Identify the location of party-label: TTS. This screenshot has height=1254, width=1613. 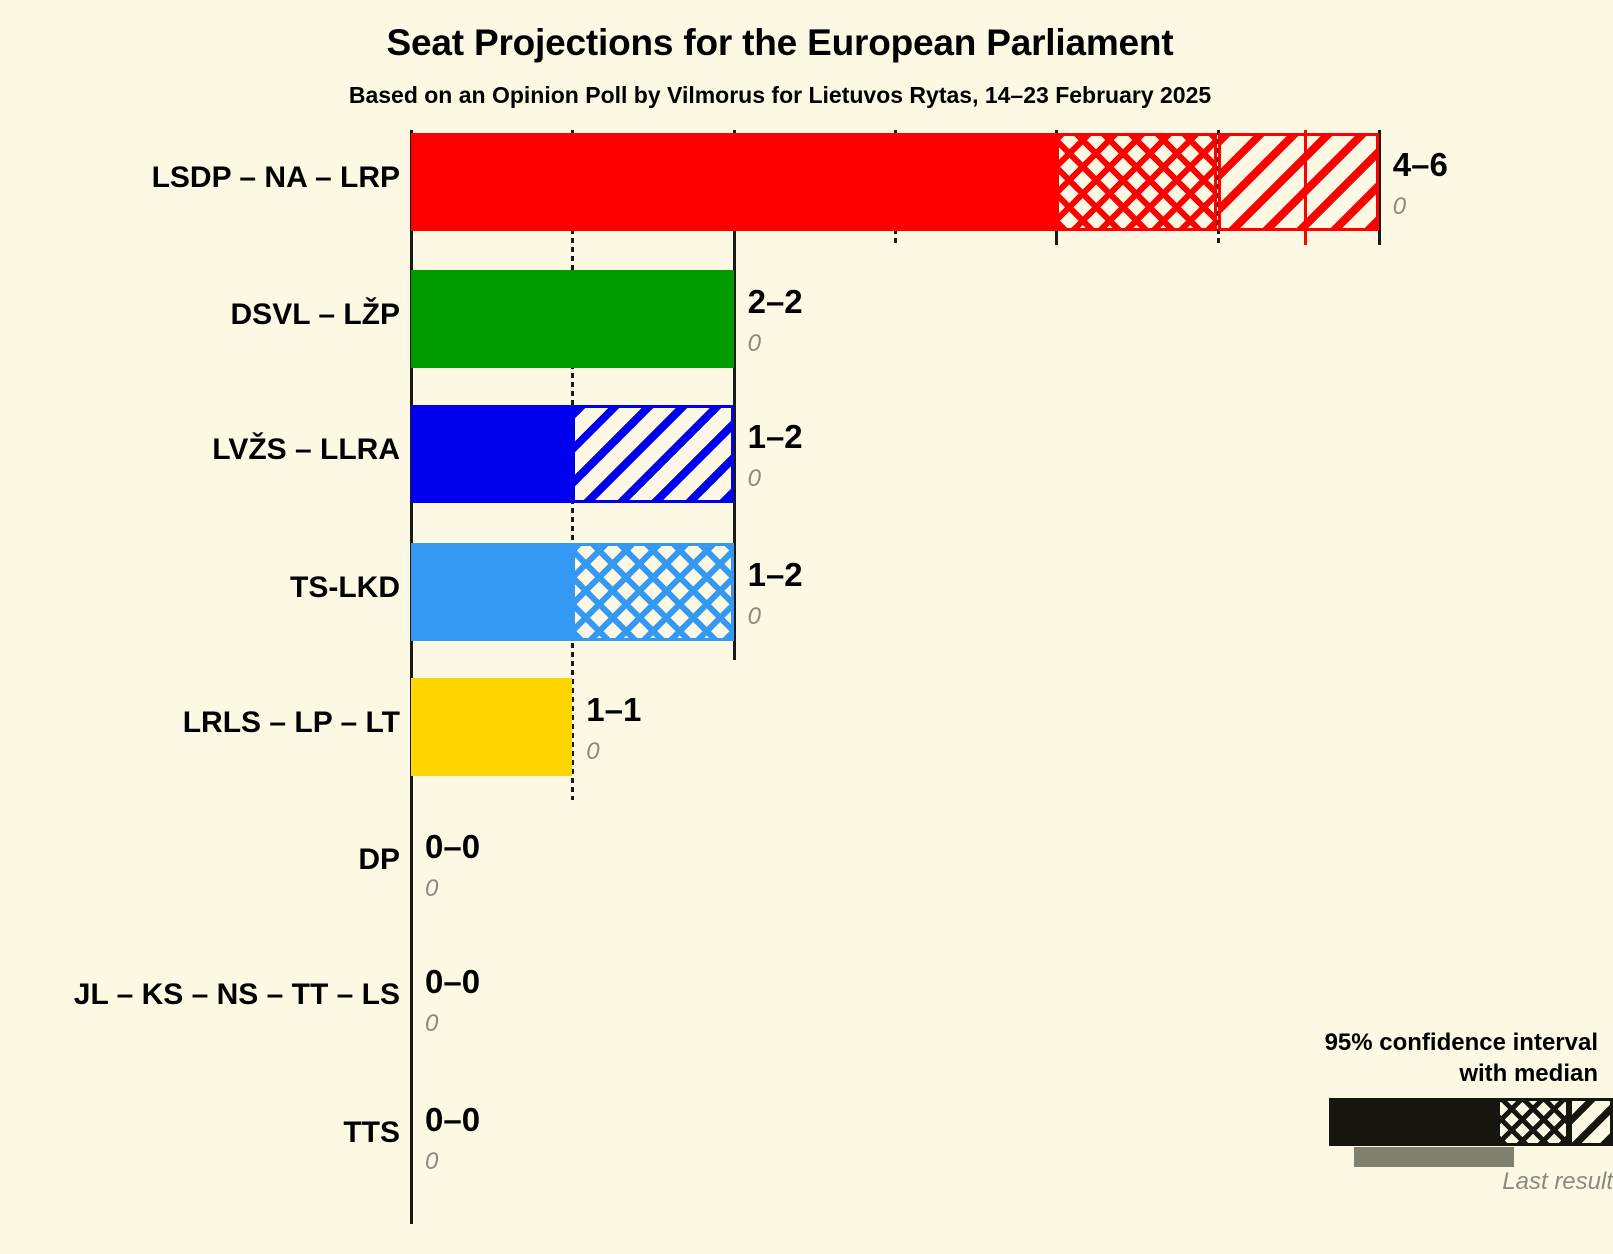
(371, 1132).